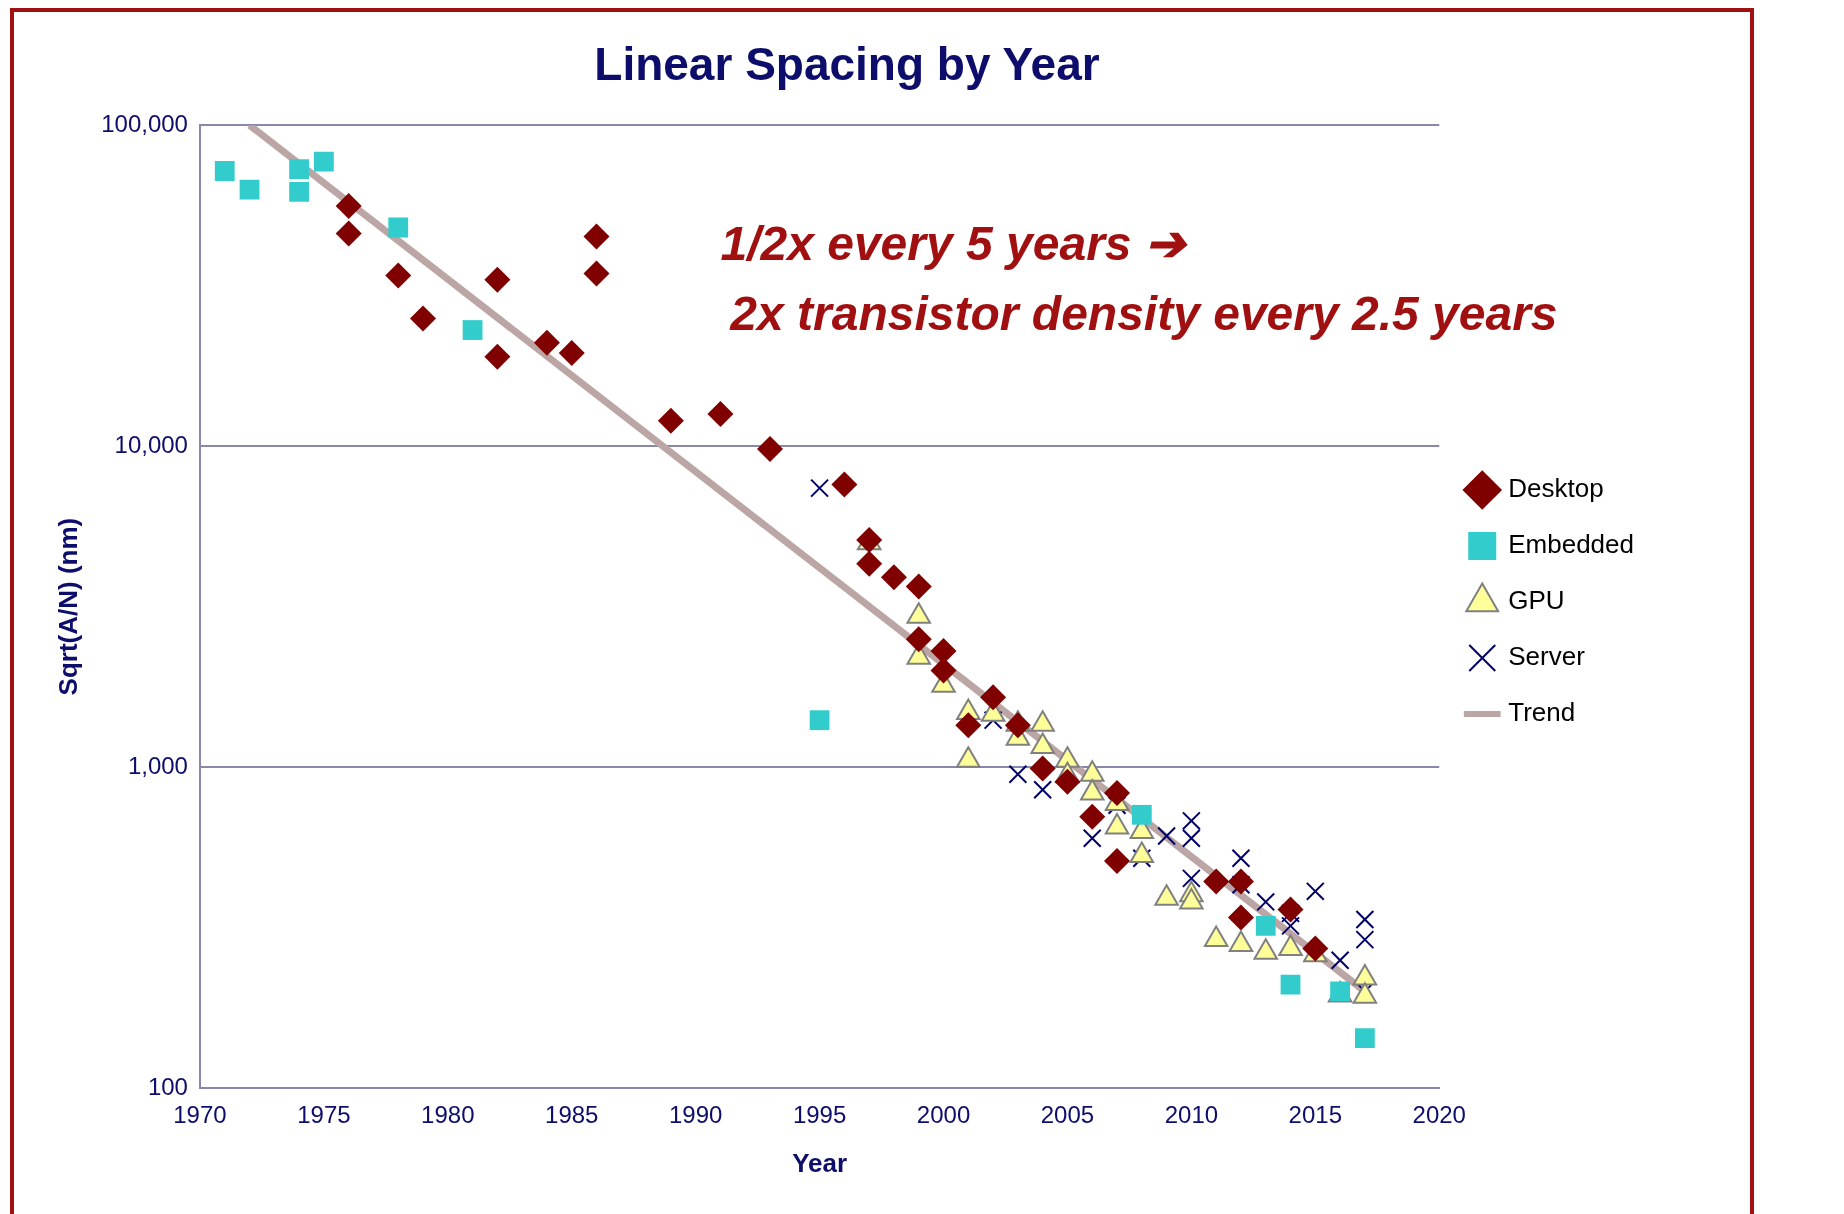 The width and height of the screenshot is (1844, 1214). What do you see at coordinates (572, 1115) in the screenshot?
I see `x-tick-label: 1985` at bounding box center [572, 1115].